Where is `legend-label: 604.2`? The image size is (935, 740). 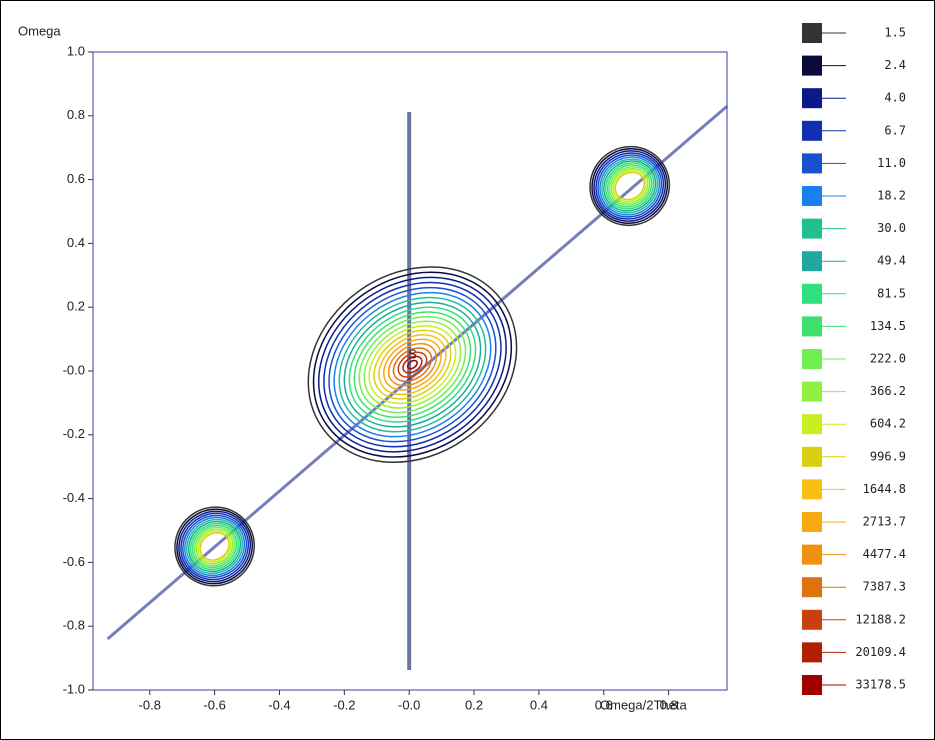
legend-label: 604.2 is located at coordinates (888, 424).